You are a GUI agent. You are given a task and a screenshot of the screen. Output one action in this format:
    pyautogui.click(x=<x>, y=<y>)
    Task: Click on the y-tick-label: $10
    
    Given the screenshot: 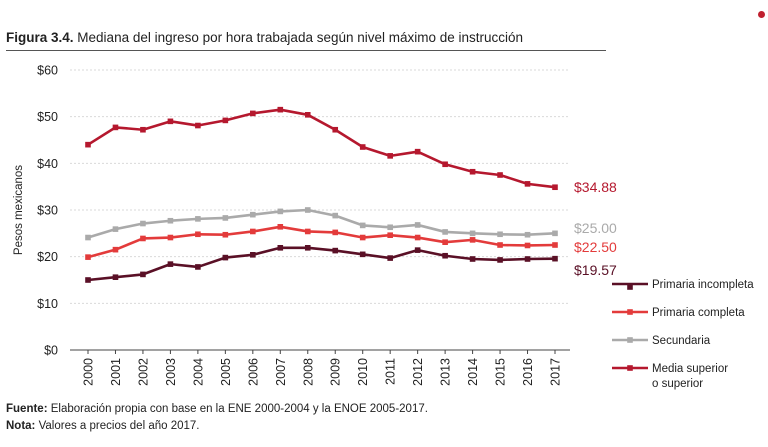 What is the action you would take?
    pyautogui.click(x=47, y=304)
    